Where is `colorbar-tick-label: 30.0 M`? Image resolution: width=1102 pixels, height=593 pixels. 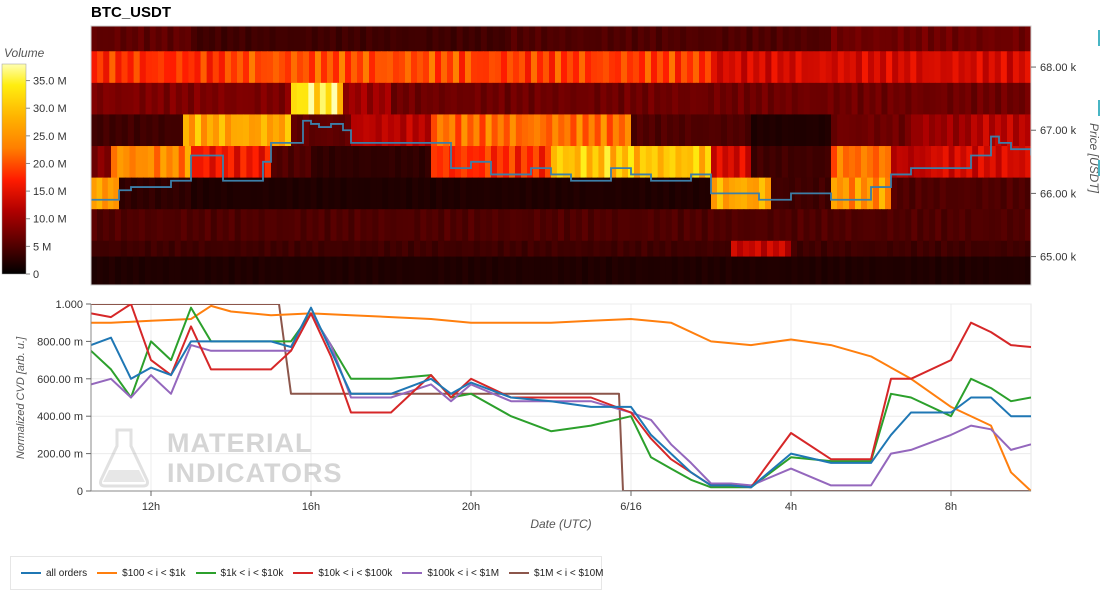 colorbar-tick-label: 30.0 M is located at coordinates (50, 109).